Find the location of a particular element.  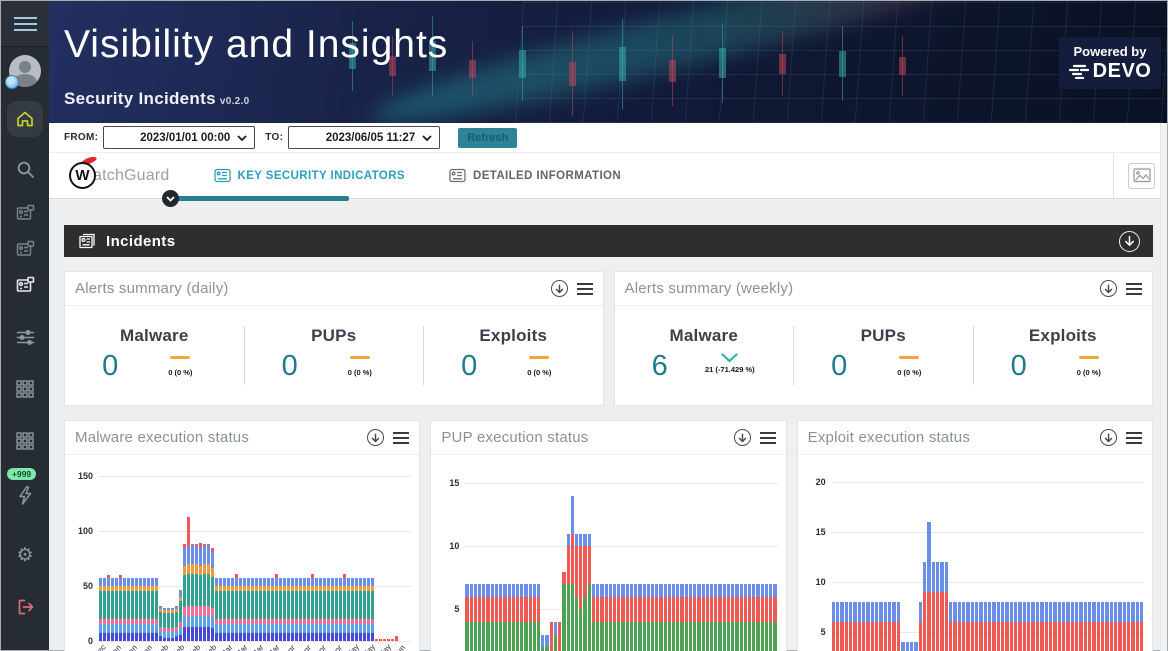

sidebar-item-settings: ⚙ is located at coordinates (25, 555).